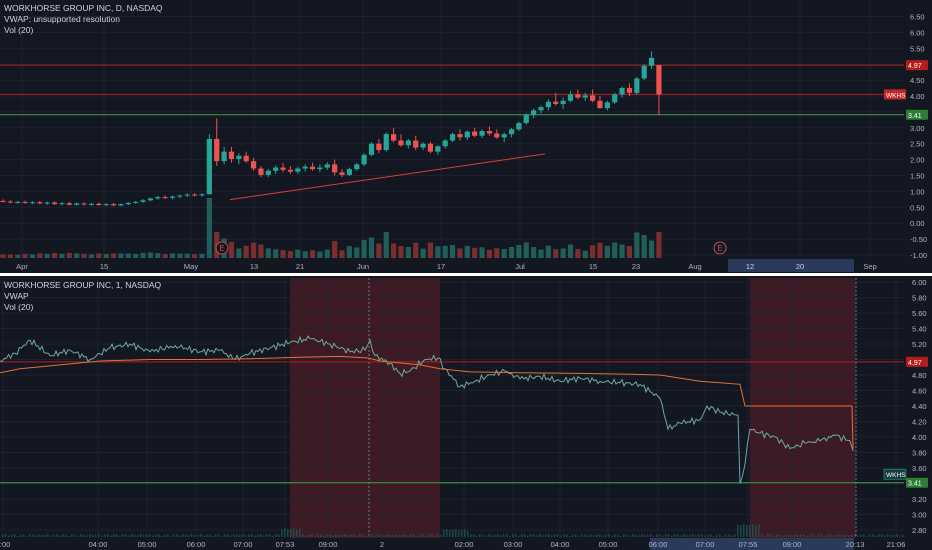 The width and height of the screenshot is (932, 550). Describe the element at coordinates (917, 48) in the screenshot. I see `daily-y-tick: 5.50` at that location.